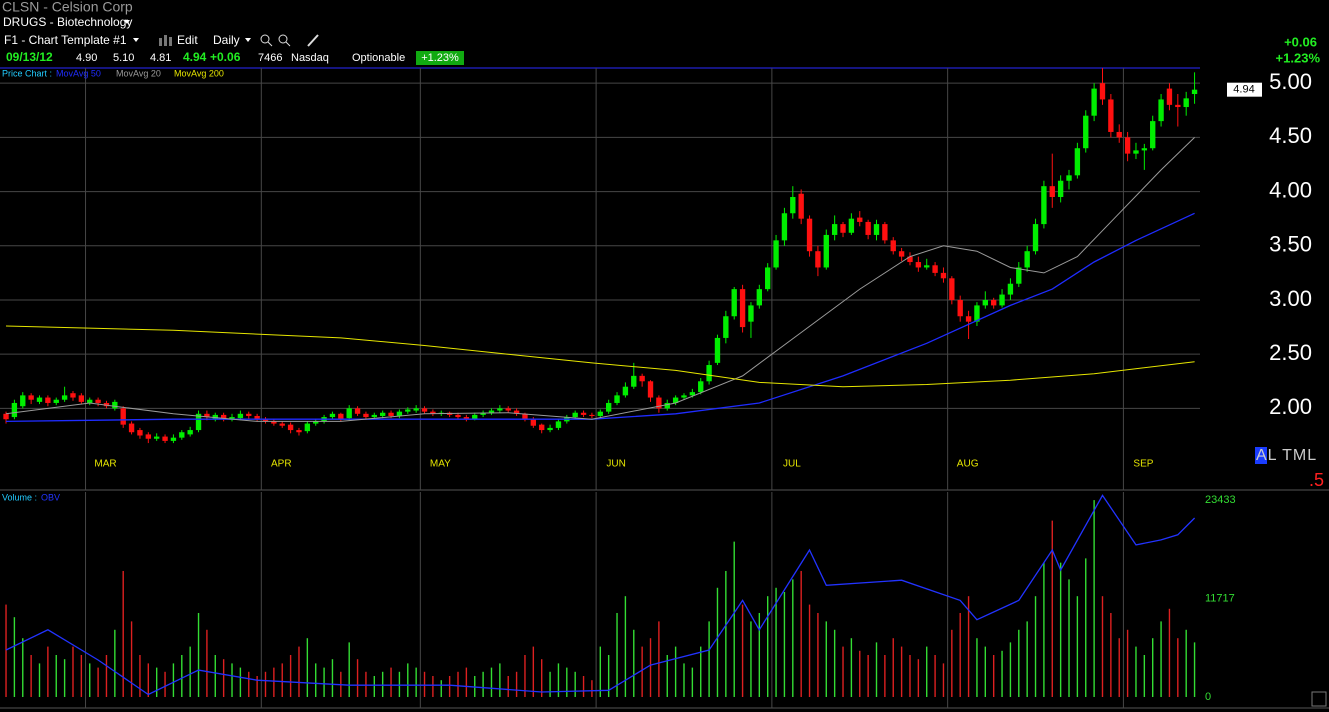 The width and height of the screenshot is (1329, 712). What do you see at coordinates (1286, 455) in the screenshot?
I see `tags: AL TML` at bounding box center [1286, 455].